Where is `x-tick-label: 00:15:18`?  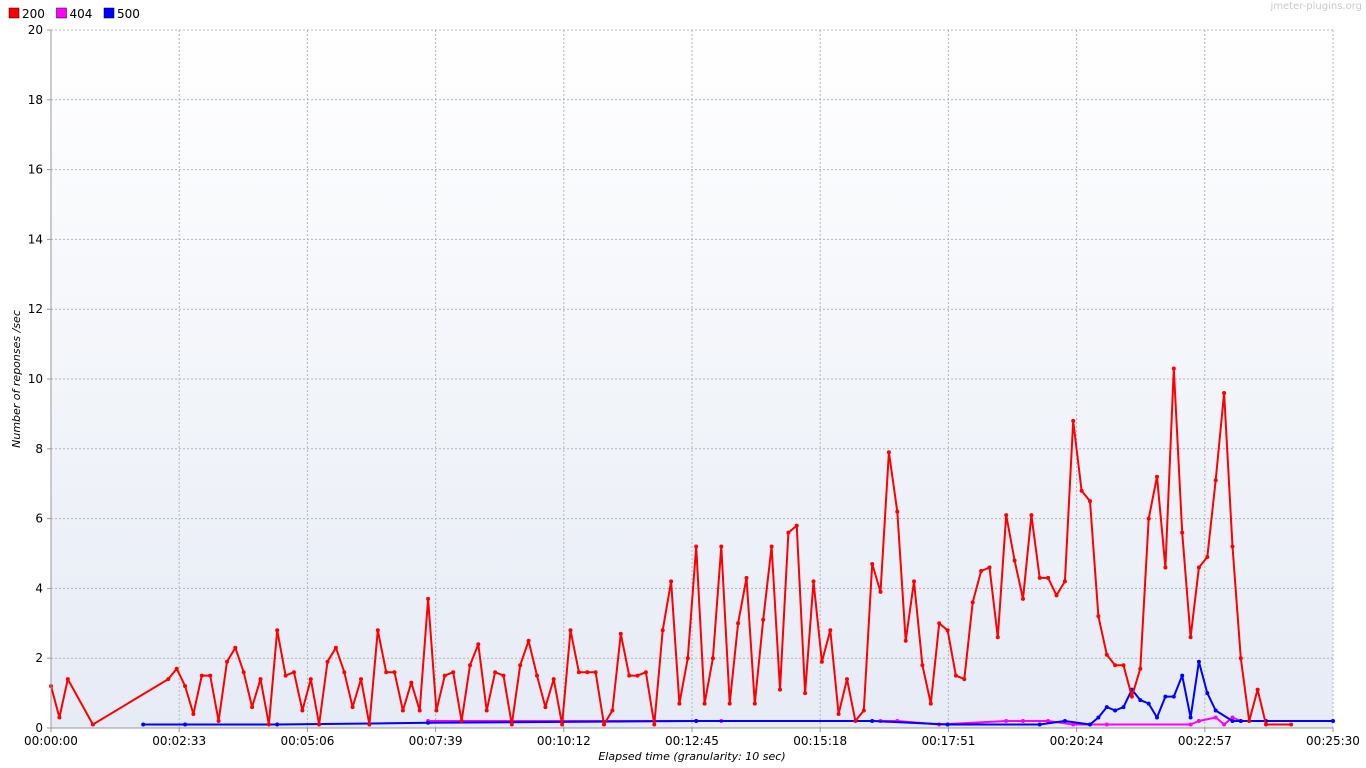
x-tick-label: 00:15:18 is located at coordinates (820, 741).